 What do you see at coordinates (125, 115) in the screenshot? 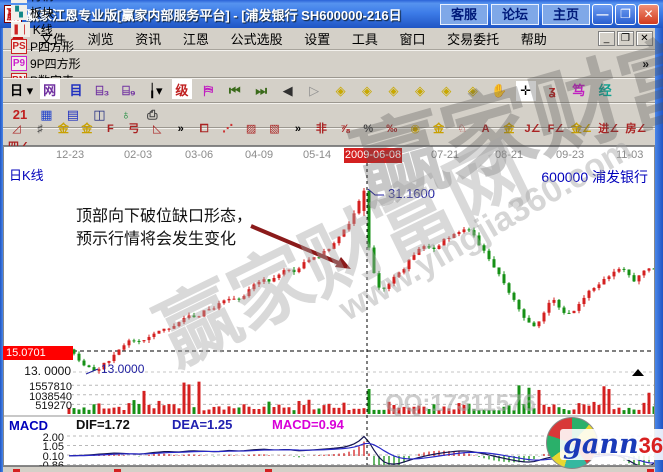
I see `web-export-icon: ♁` at bounding box center [125, 115].